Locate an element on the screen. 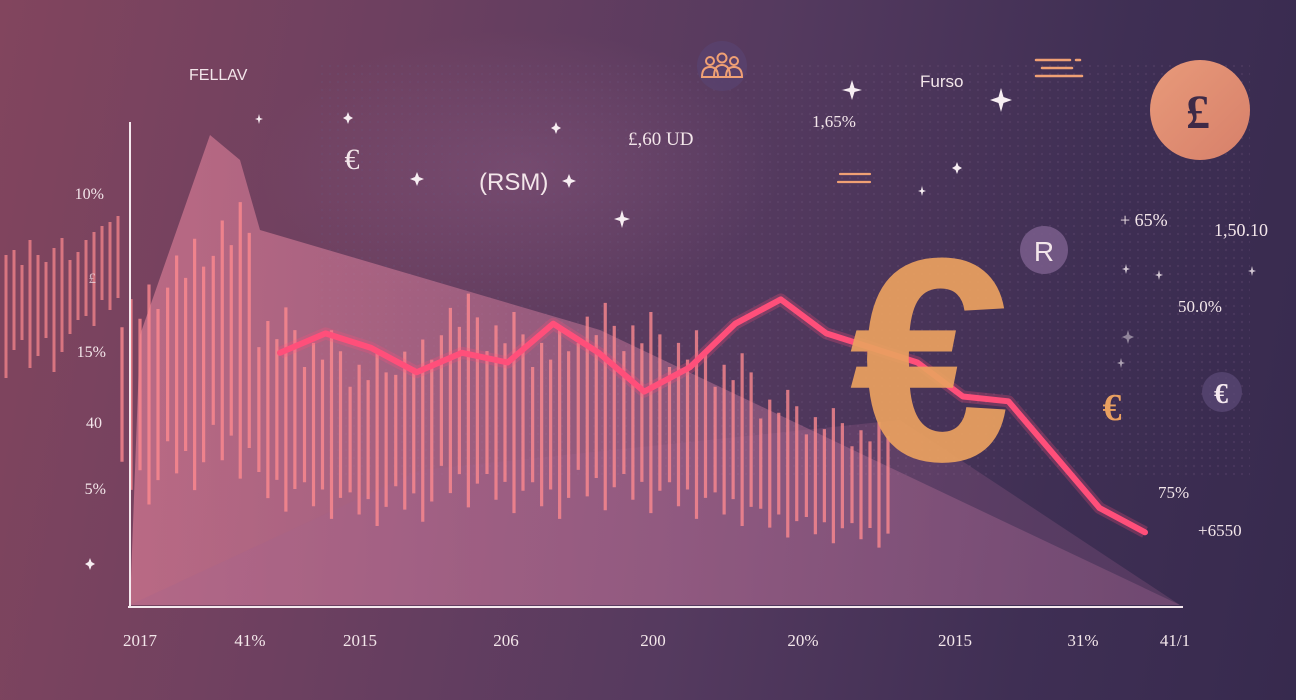 The height and width of the screenshot is (700, 1296). euro-big-symbol: € is located at coordinates (929, 360).